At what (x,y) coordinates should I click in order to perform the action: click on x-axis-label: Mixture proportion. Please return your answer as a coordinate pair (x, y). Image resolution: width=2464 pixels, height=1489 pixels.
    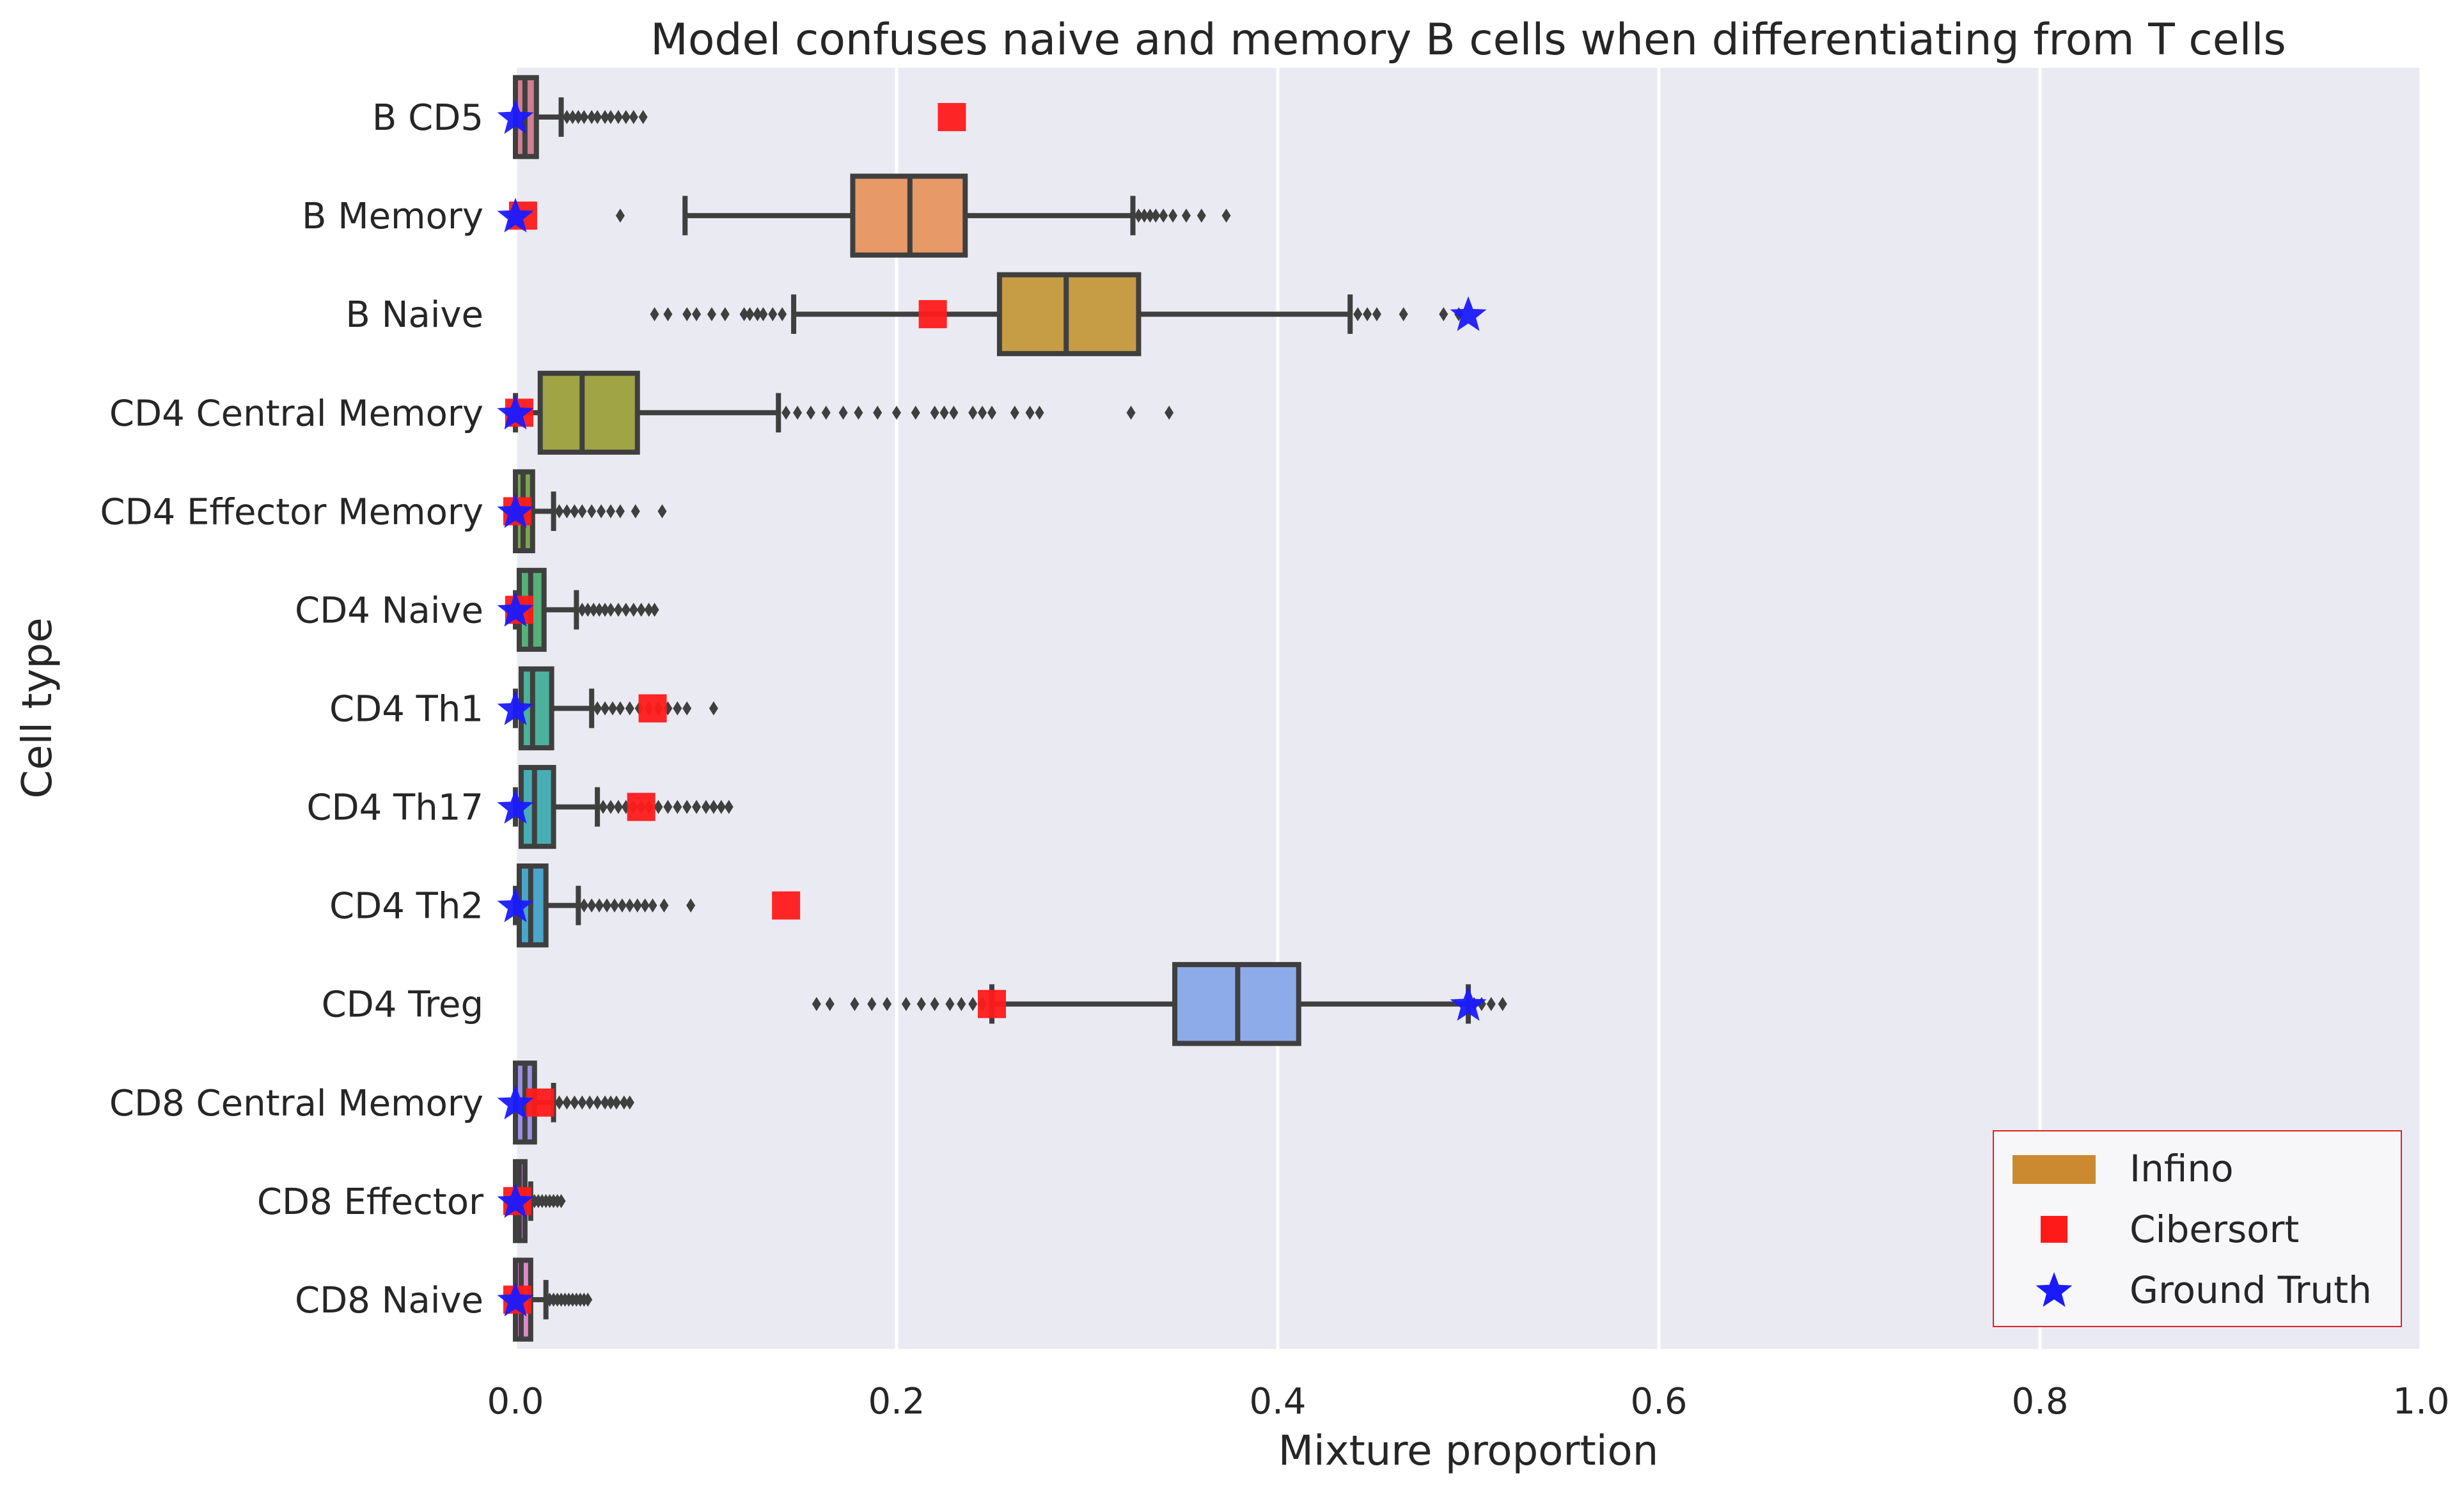
    Looking at the image, I should click on (1468, 1451).